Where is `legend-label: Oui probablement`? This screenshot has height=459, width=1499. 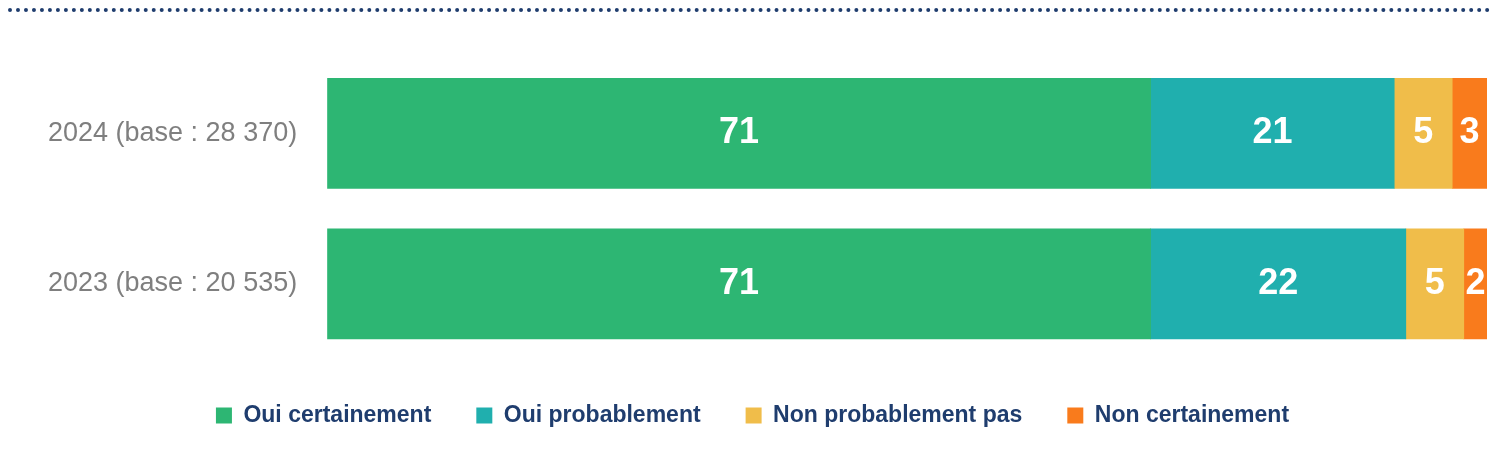
legend-label: Oui probablement is located at coordinates (602, 413).